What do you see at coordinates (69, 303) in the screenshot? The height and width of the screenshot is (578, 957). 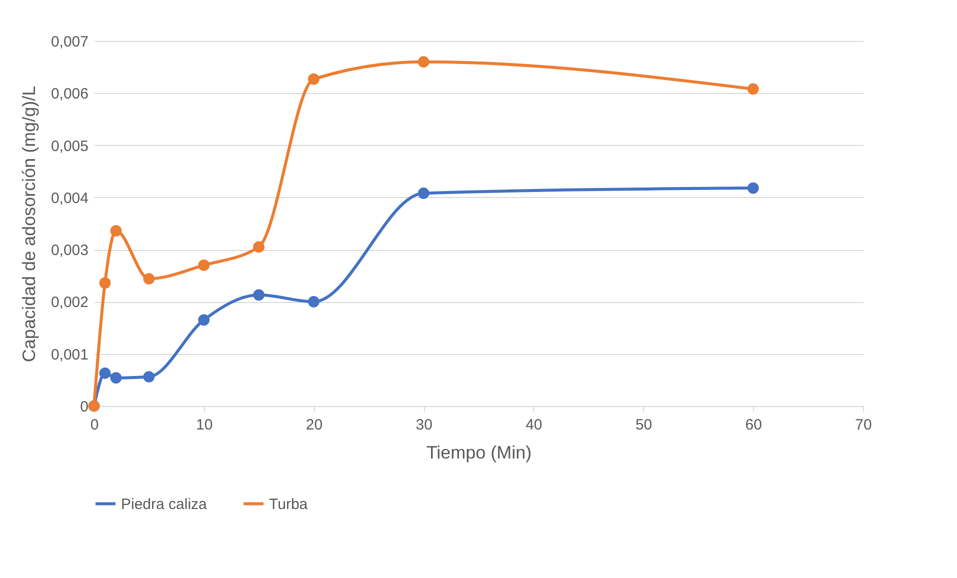 I see `y-tick-label: 0,002` at bounding box center [69, 303].